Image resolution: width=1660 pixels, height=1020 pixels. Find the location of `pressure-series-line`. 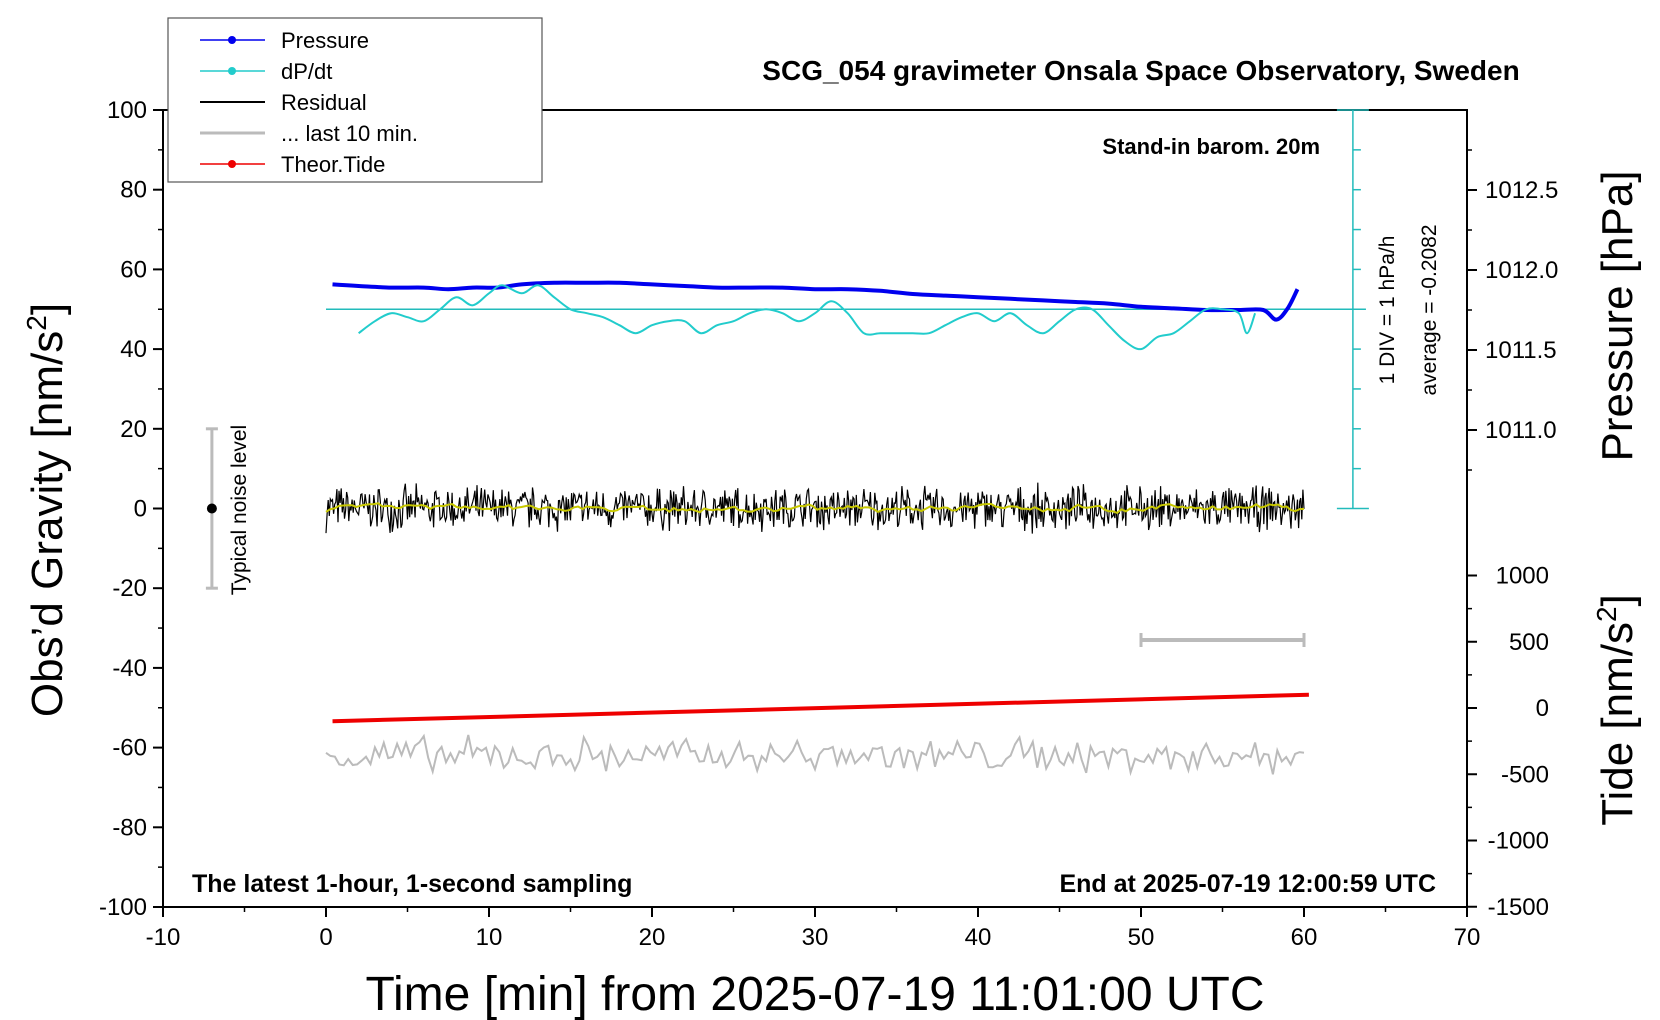

pressure-series-line is located at coordinates (816, 301).